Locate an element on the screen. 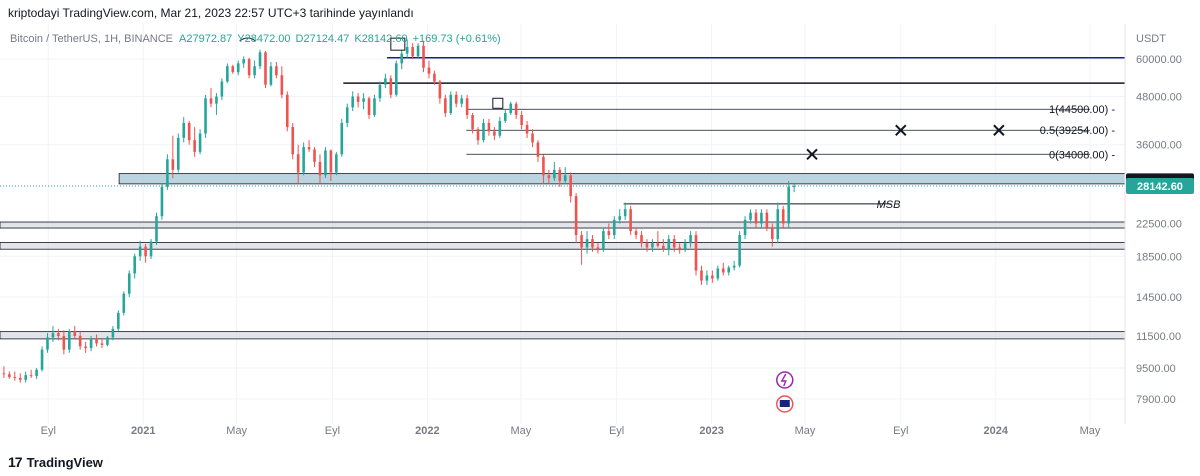 The width and height of the screenshot is (1200, 476). price-badge-label: 28142.60 is located at coordinates (1160, 187).